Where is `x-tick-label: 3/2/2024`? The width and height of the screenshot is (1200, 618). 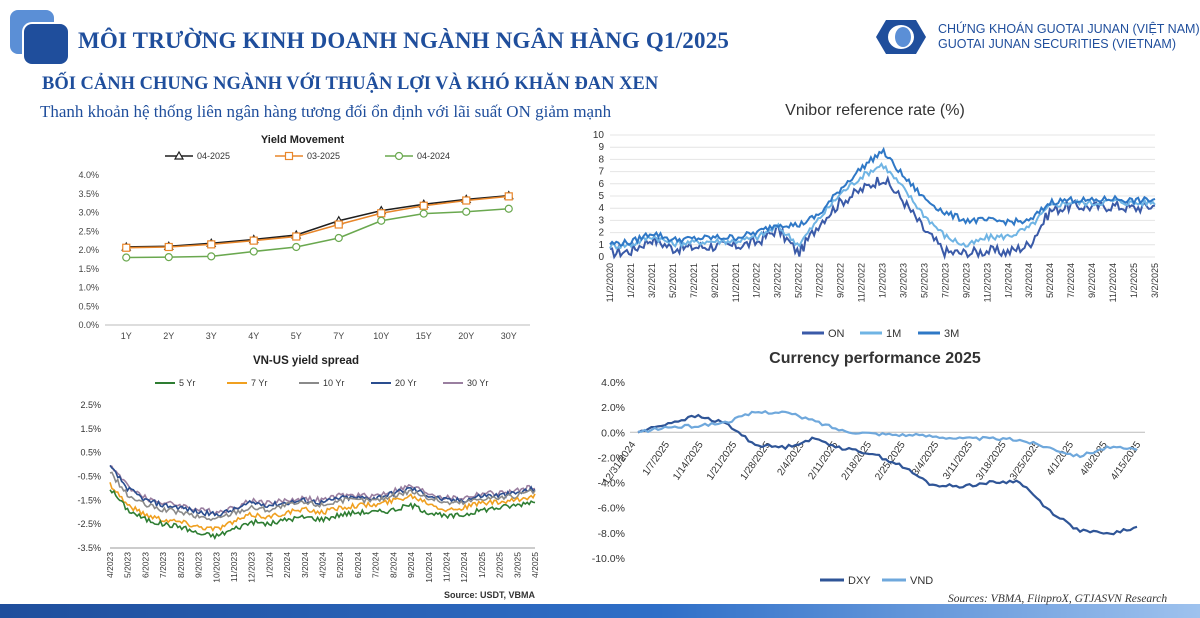 x-tick-label: 3/2/2024 is located at coordinates (1029, 280).